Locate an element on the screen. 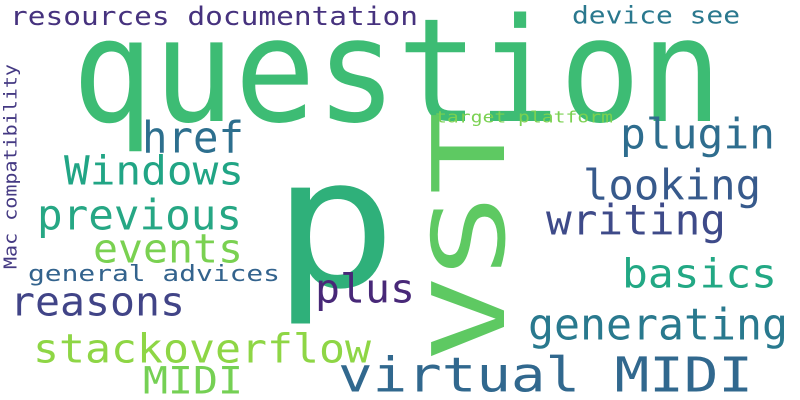  word-device-see: device see is located at coordinates (656, 15).